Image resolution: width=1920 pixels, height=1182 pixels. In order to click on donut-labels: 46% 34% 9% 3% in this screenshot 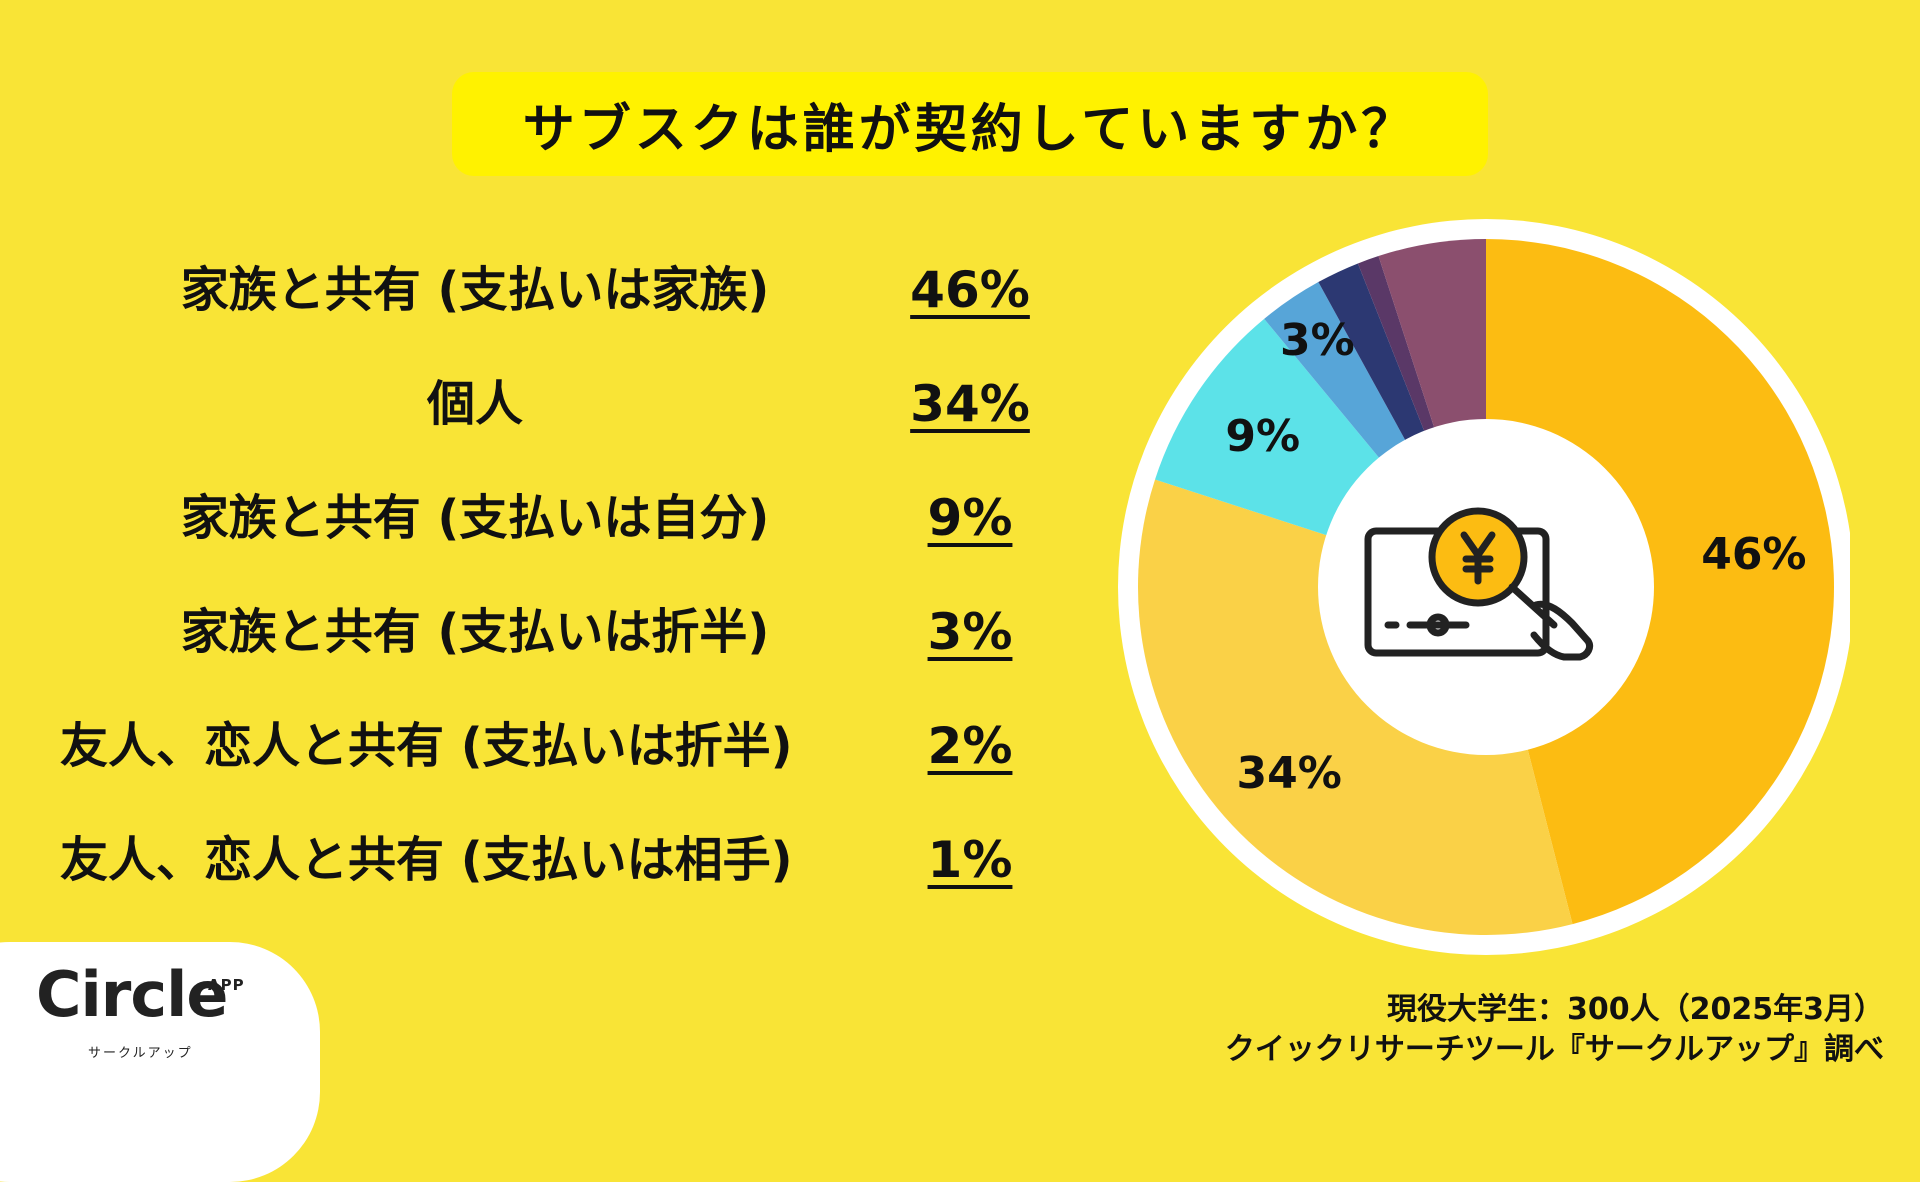, I will do `click(1515, 557)`.